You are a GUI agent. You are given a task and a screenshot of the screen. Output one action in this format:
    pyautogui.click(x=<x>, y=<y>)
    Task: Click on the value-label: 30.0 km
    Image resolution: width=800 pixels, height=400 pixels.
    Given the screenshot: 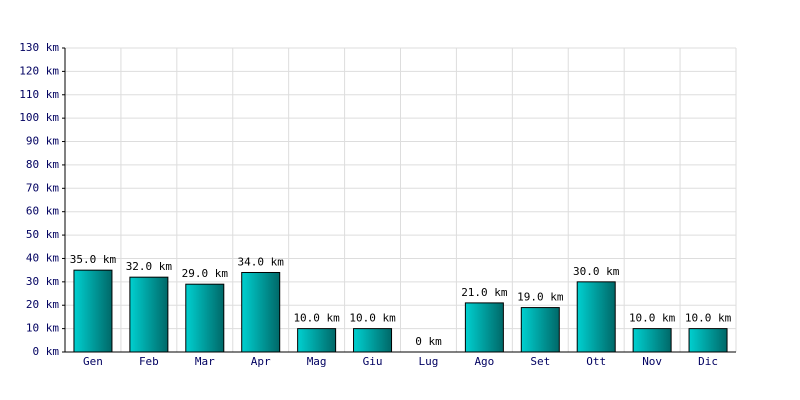 What is the action you would take?
    pyautogui.click(x=596, y=271)
    